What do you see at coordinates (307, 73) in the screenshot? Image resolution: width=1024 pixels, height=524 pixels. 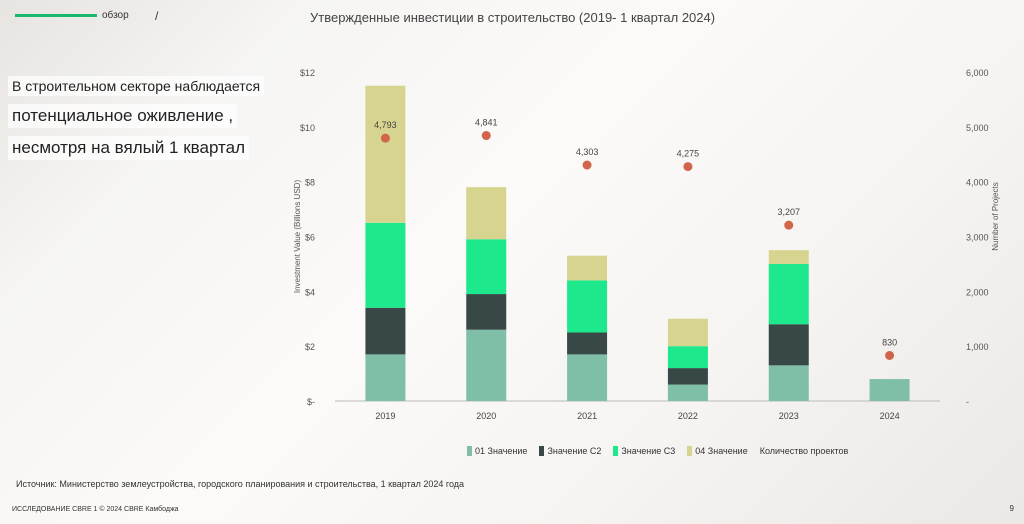 I see `y-tick-label: $12` at bounding box center [307, 73].